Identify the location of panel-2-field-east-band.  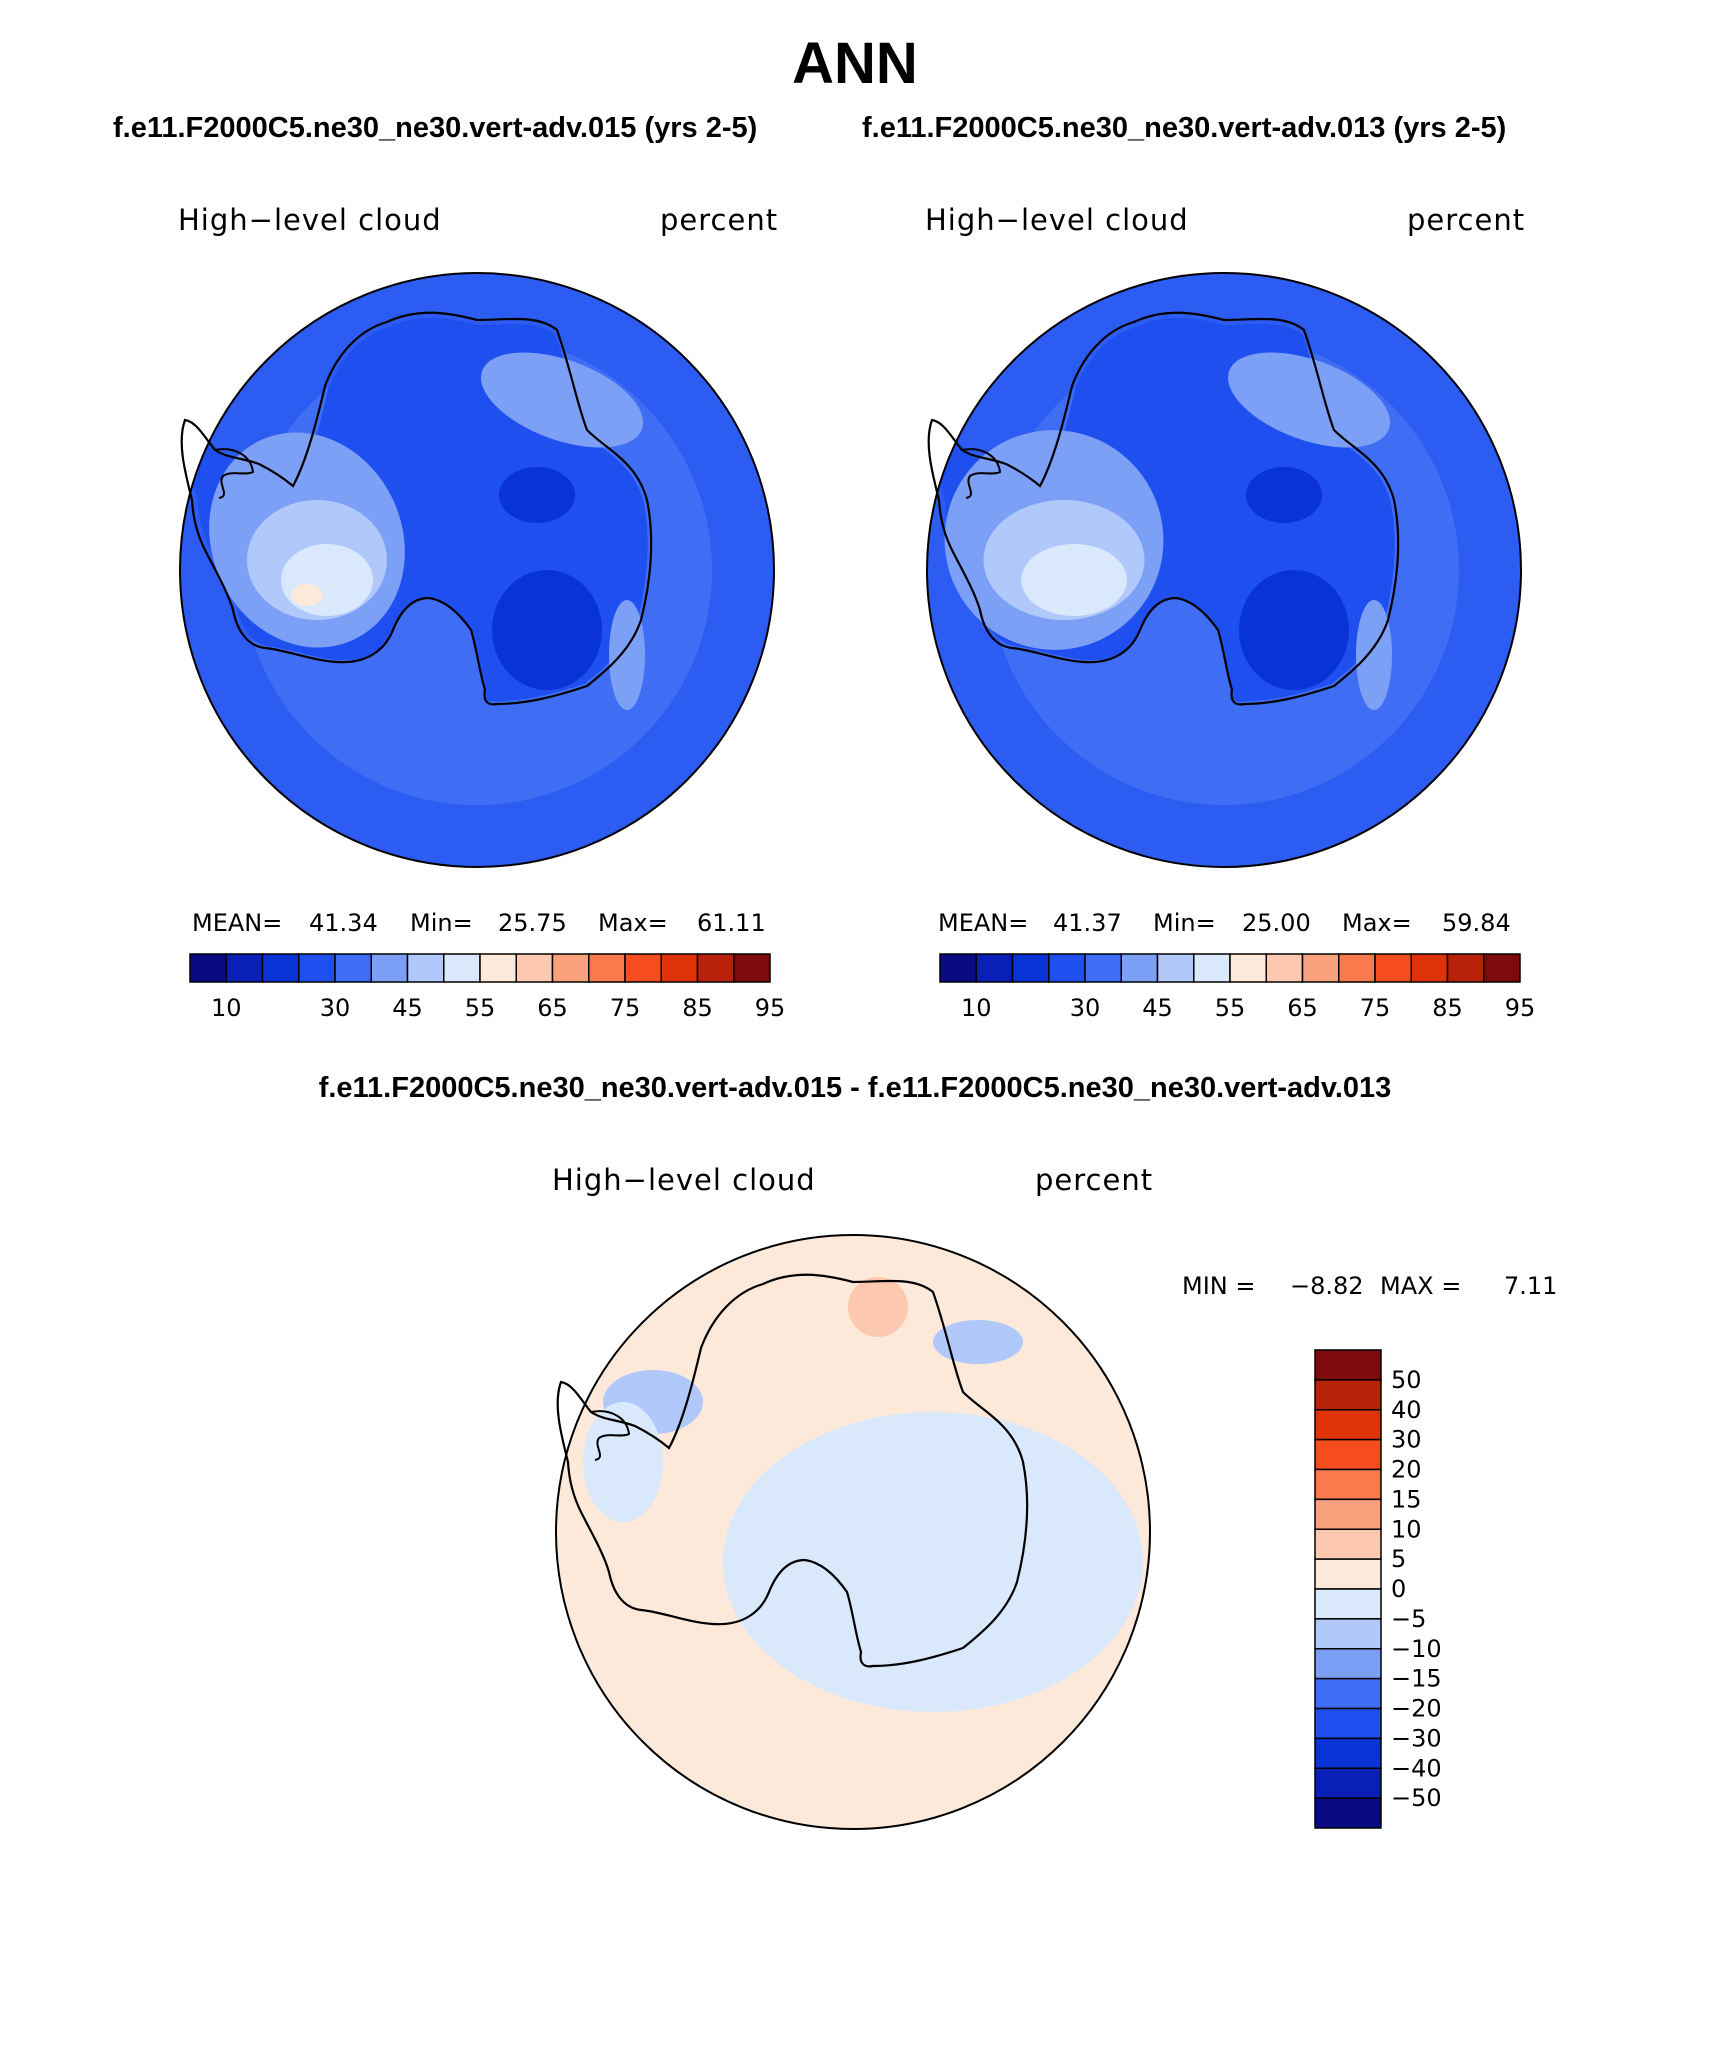
(1309, 400).